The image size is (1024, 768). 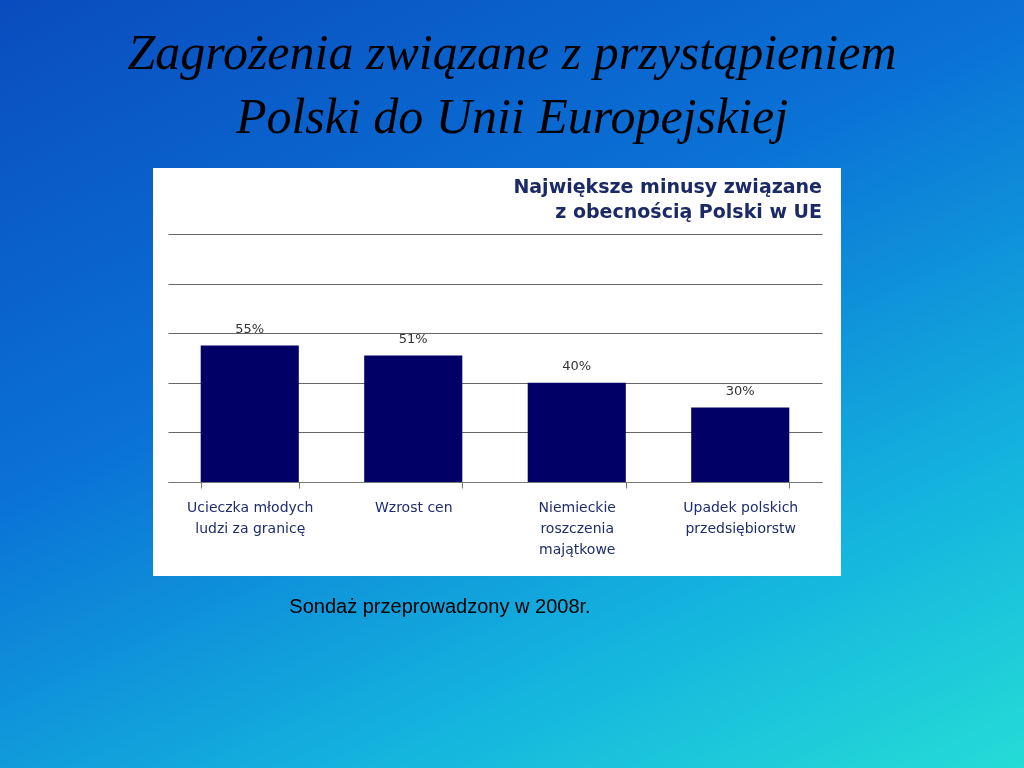 I want to click on chart-title: Zagrożenia związane z przystąpieniem Polski do Unii Europejskiej, so click(x=512, y=84).